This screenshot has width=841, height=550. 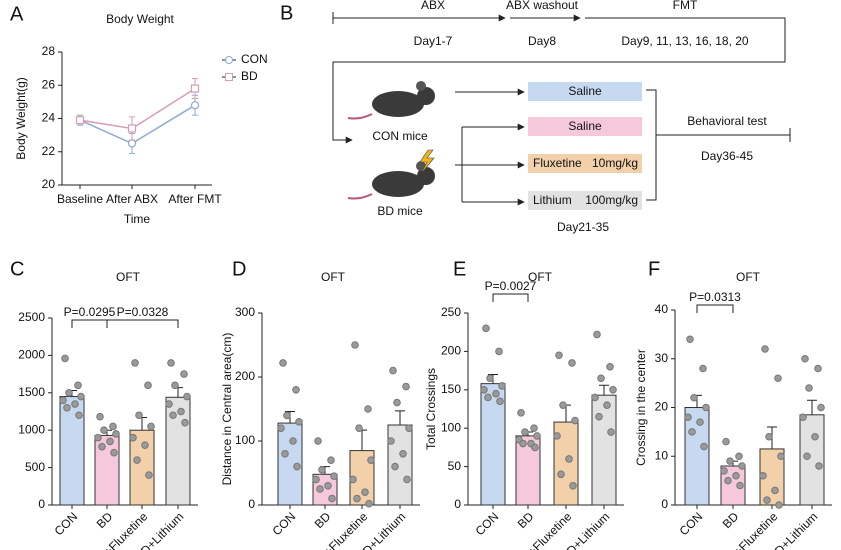 I want to click on phase-label: ABX, so click(x=433, y=6).